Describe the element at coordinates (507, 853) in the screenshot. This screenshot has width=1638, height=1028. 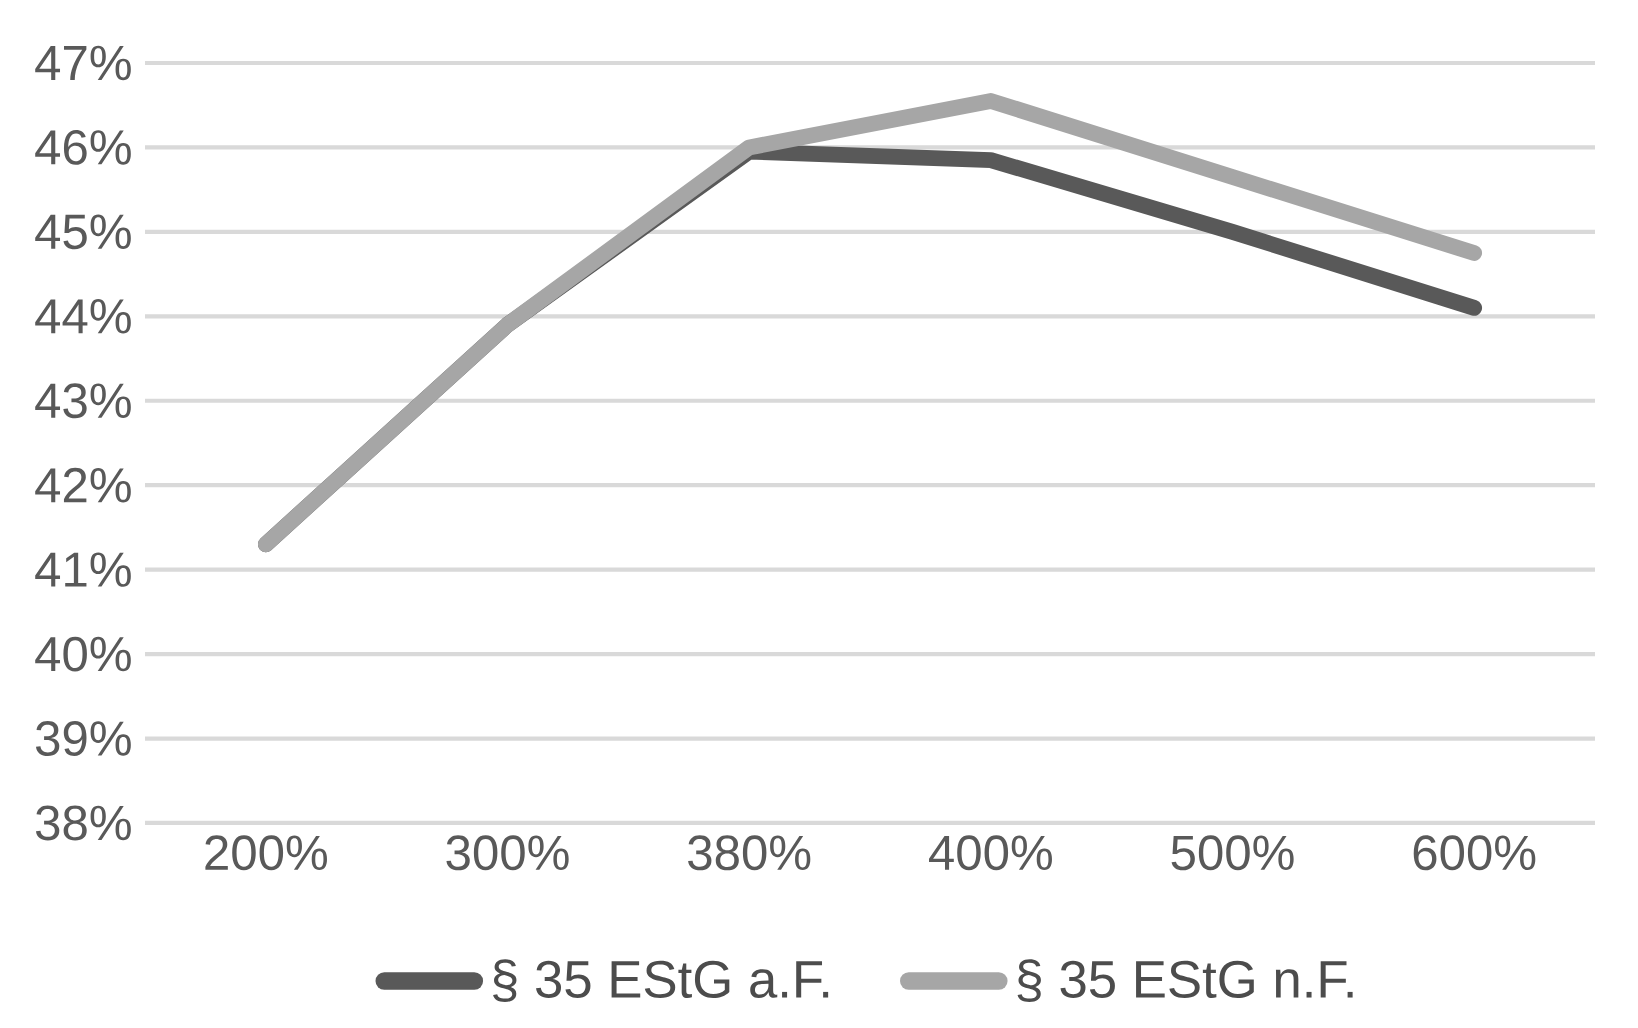
I see `x-tick-label: 300%` at that location.